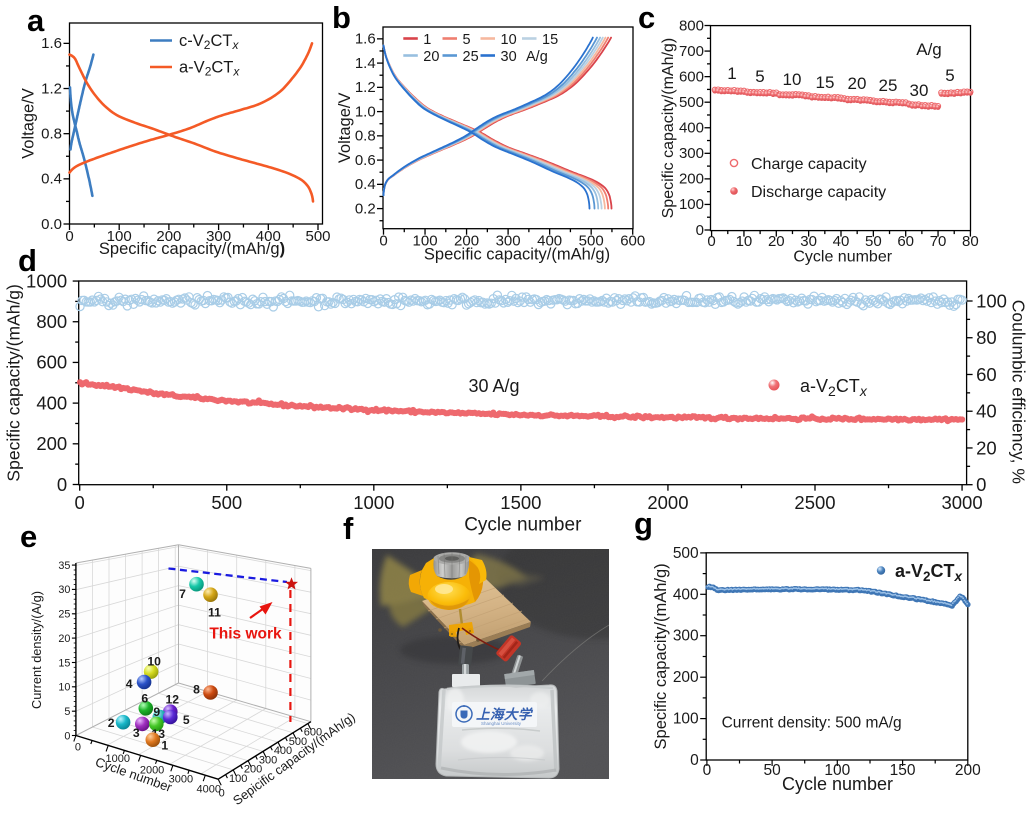 Image resolution: width=1032 pixels, height=815 pixels. Describe the element at coordinates (214, 613) in the screenshot. I see `svg-text: 11` at that location.